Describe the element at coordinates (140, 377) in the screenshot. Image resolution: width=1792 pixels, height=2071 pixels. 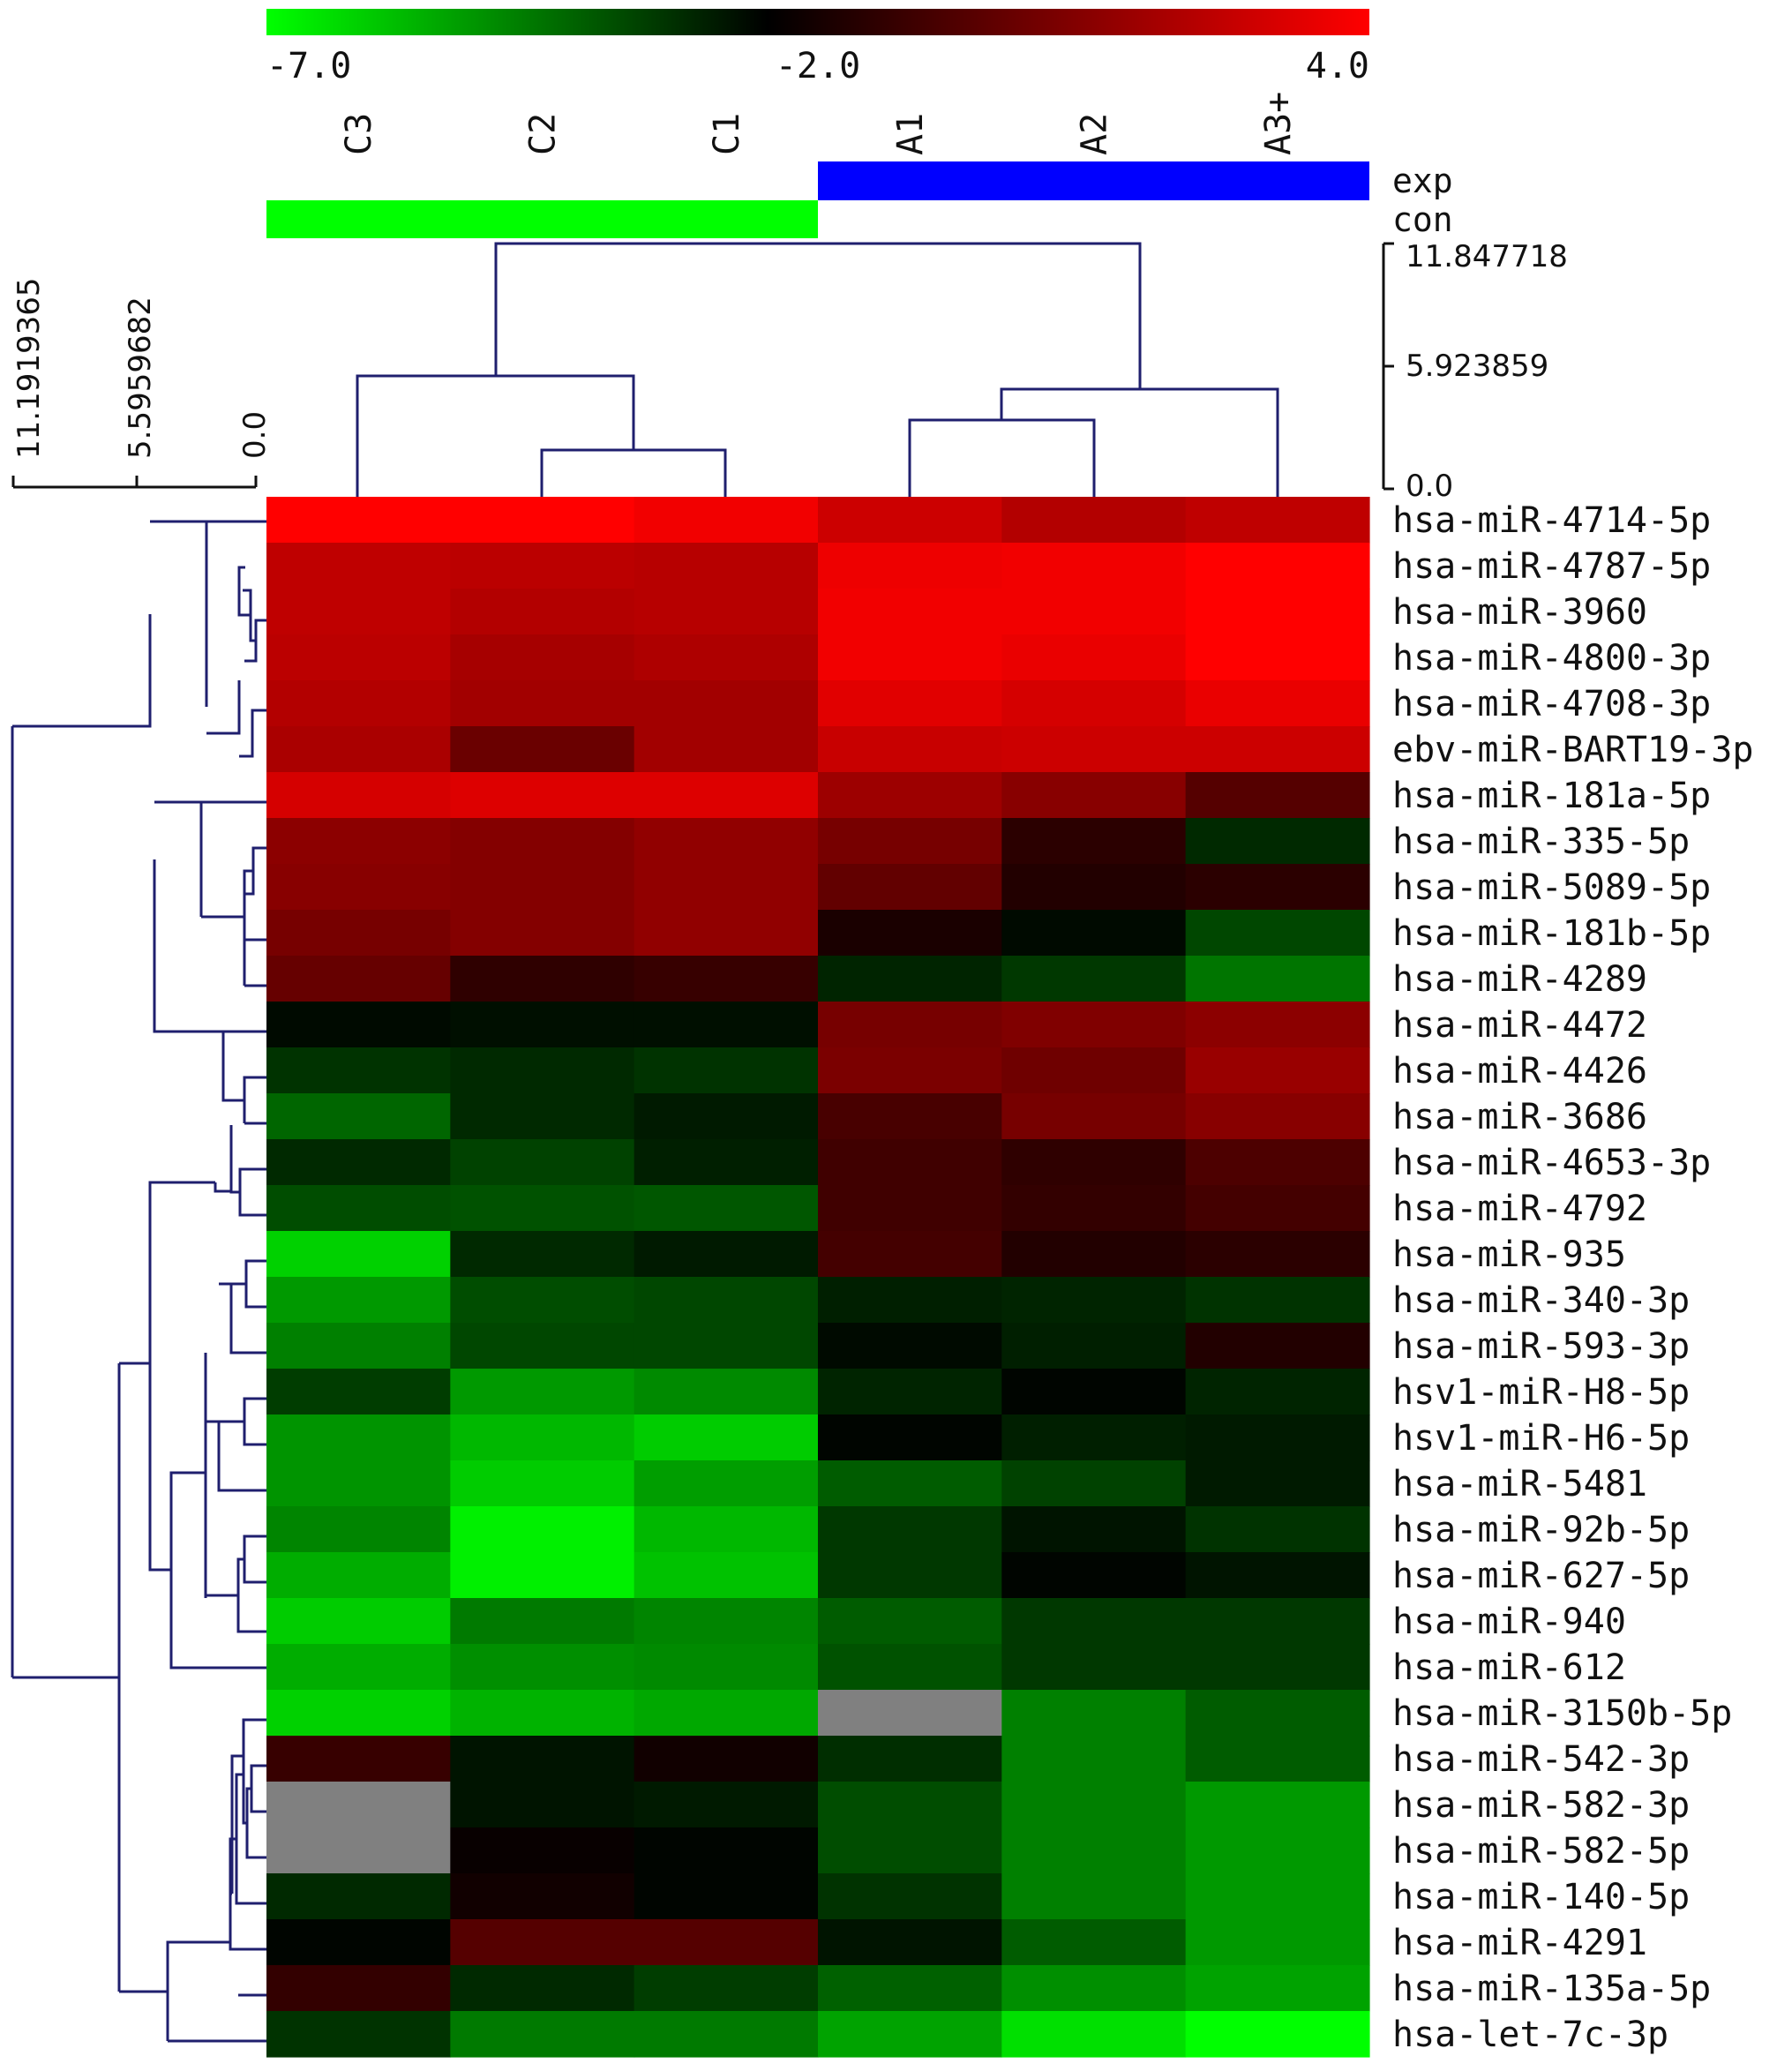
I see `row-scale-tick-mid: 5.5959682` at that location.